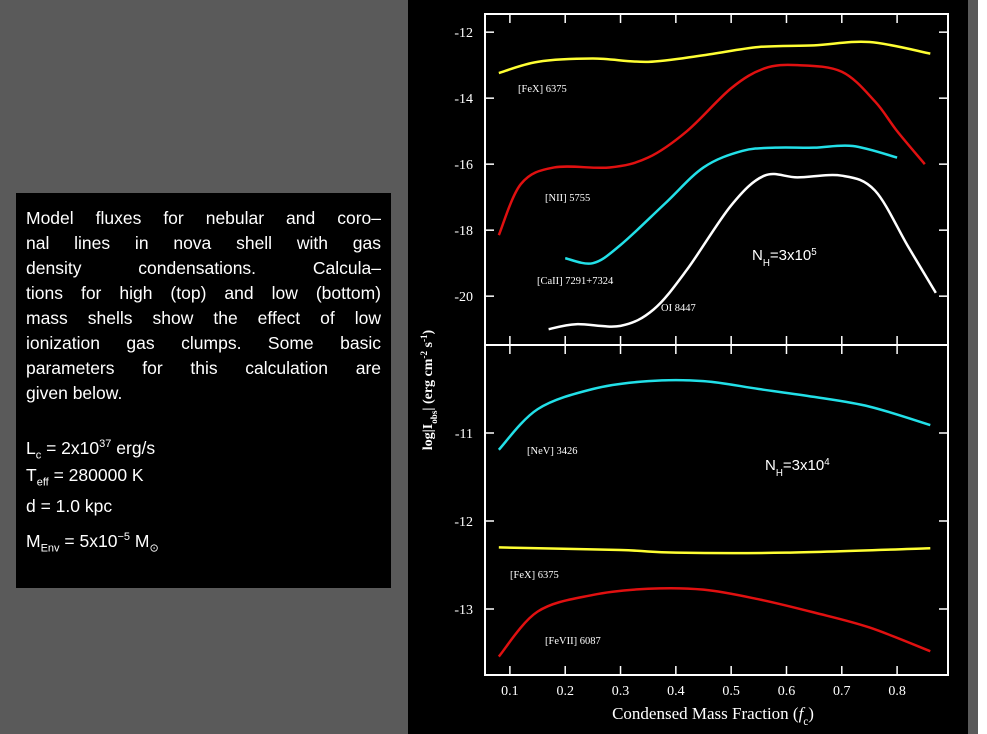  What do you see at coordinates (105, 444) in the screenshot?
I see `parameter-part: 37` at bounding box center [105, 444].